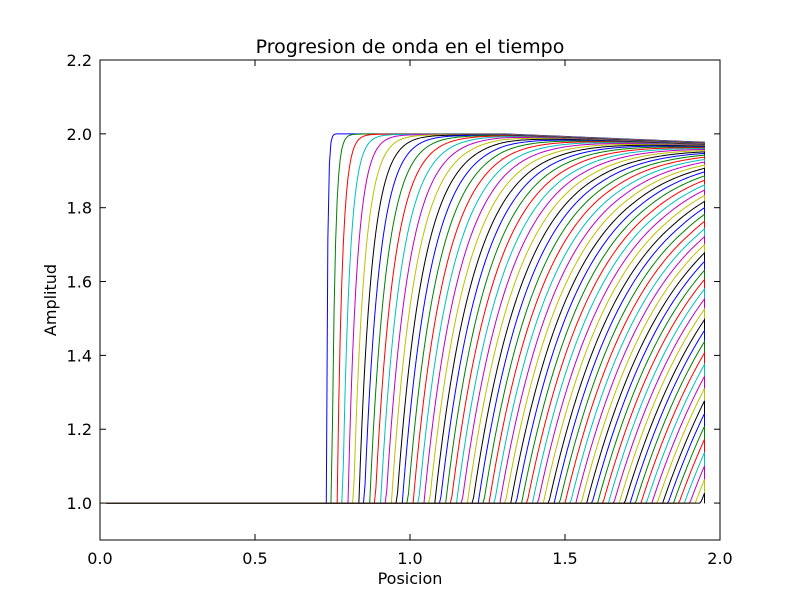 The height and width of the screenshot is (600, 800). Describe the element at coordinates (405, 498) in the screenshot. I see `series-line` at that location.